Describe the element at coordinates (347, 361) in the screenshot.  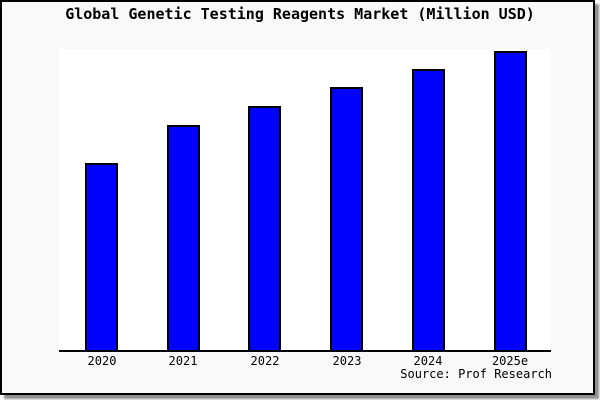
I see `x-tick-label-2023: 2023` at that location.